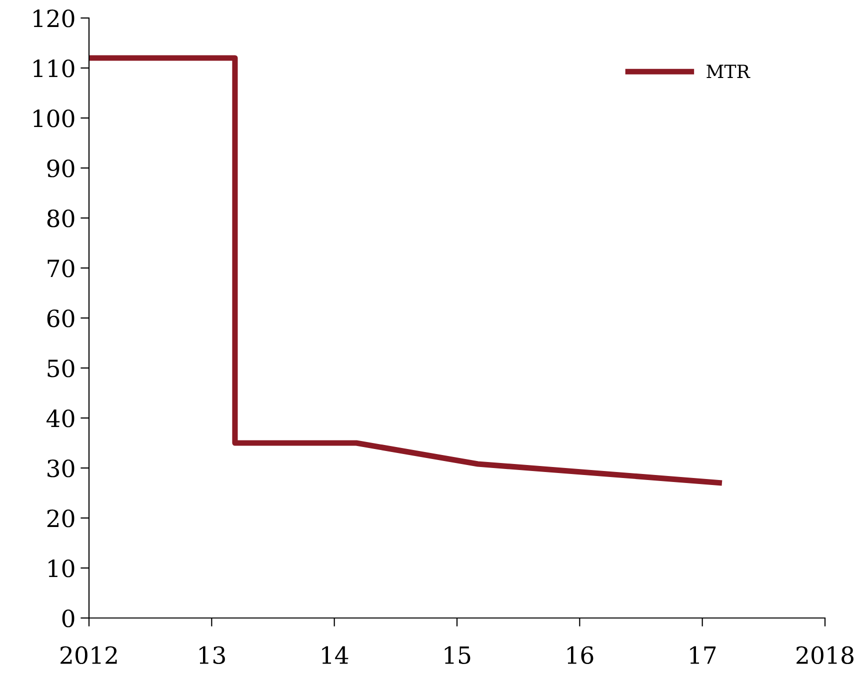 The height and width of the screenshot is (680, 858). What do you see at coordinates (61, 368) in the screenshot?
I see `y-tick-label: 50` at bounding box center [61, 368].